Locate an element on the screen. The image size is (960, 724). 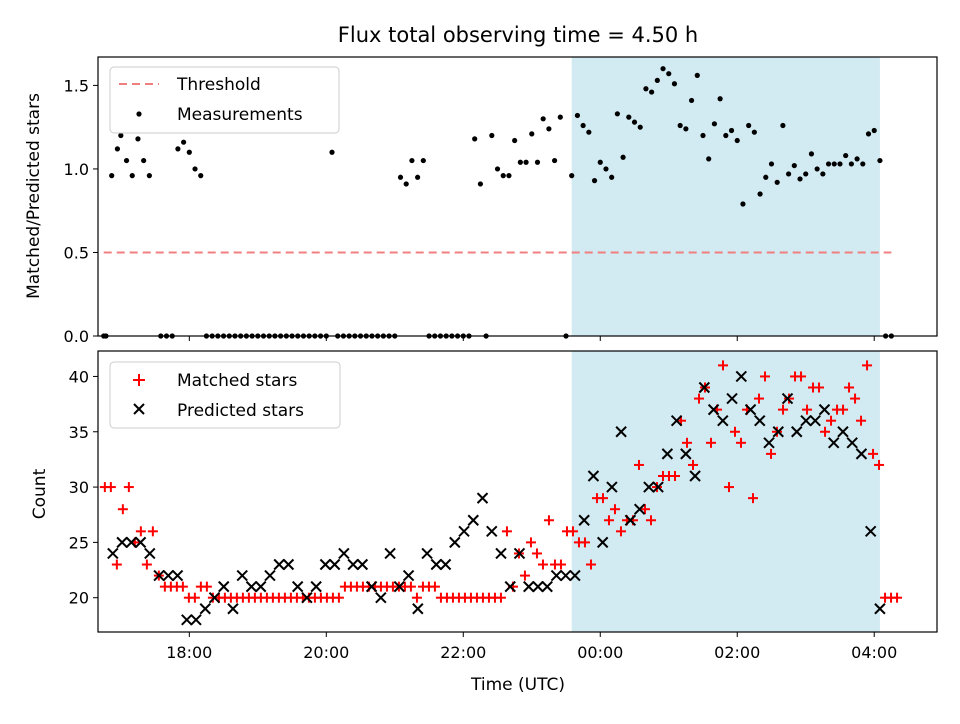
bottom-legend: Matched stars Predicted stars is located at coordinates (225, 395).